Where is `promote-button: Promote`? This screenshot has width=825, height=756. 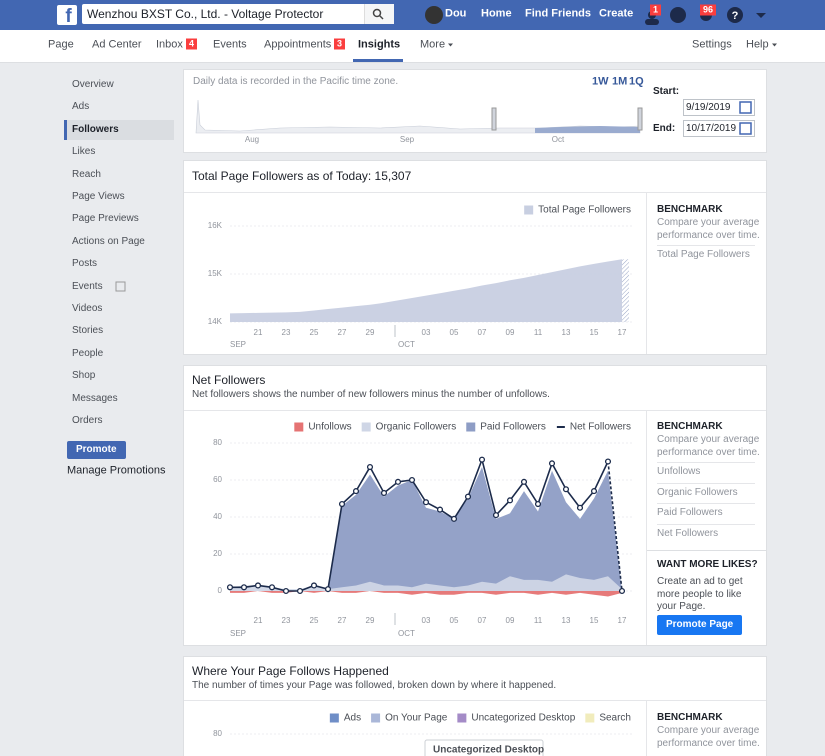
promote-button: Promote is located at coordinates (96, 450).